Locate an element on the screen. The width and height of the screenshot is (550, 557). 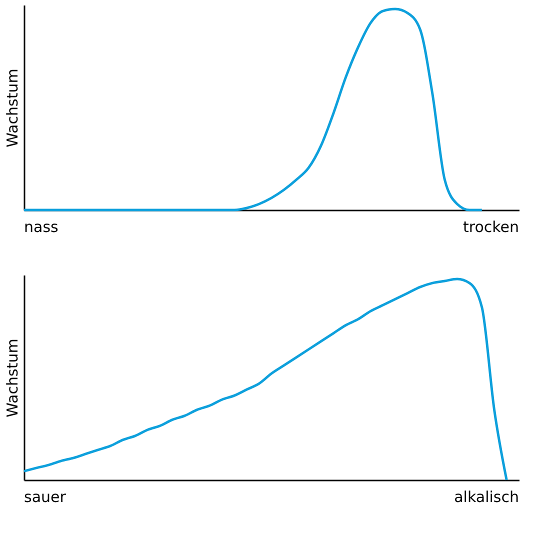
text: nass is located at coordinates (41, 227).